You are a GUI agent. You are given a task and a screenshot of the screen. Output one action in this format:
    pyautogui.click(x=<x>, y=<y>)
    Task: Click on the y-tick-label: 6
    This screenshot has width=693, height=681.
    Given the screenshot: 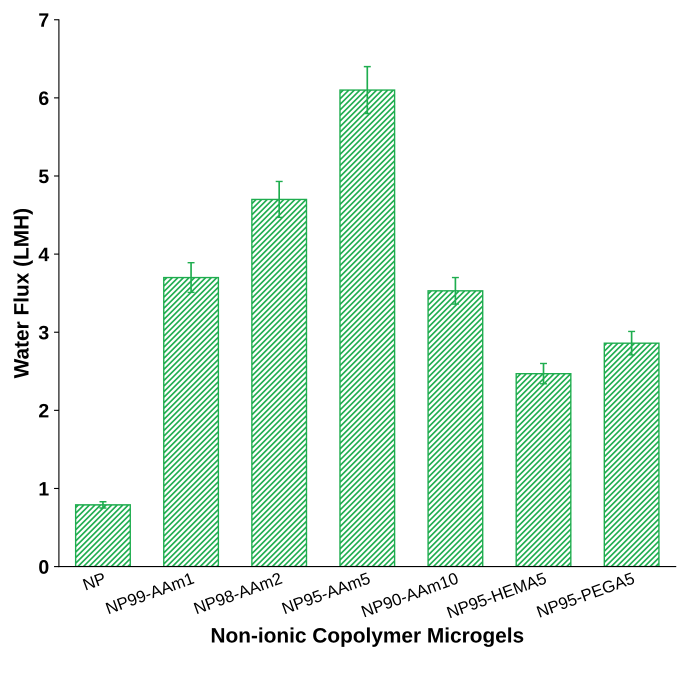 What is the action you would take?
    pyautogui.click(x=43, y=98)
    